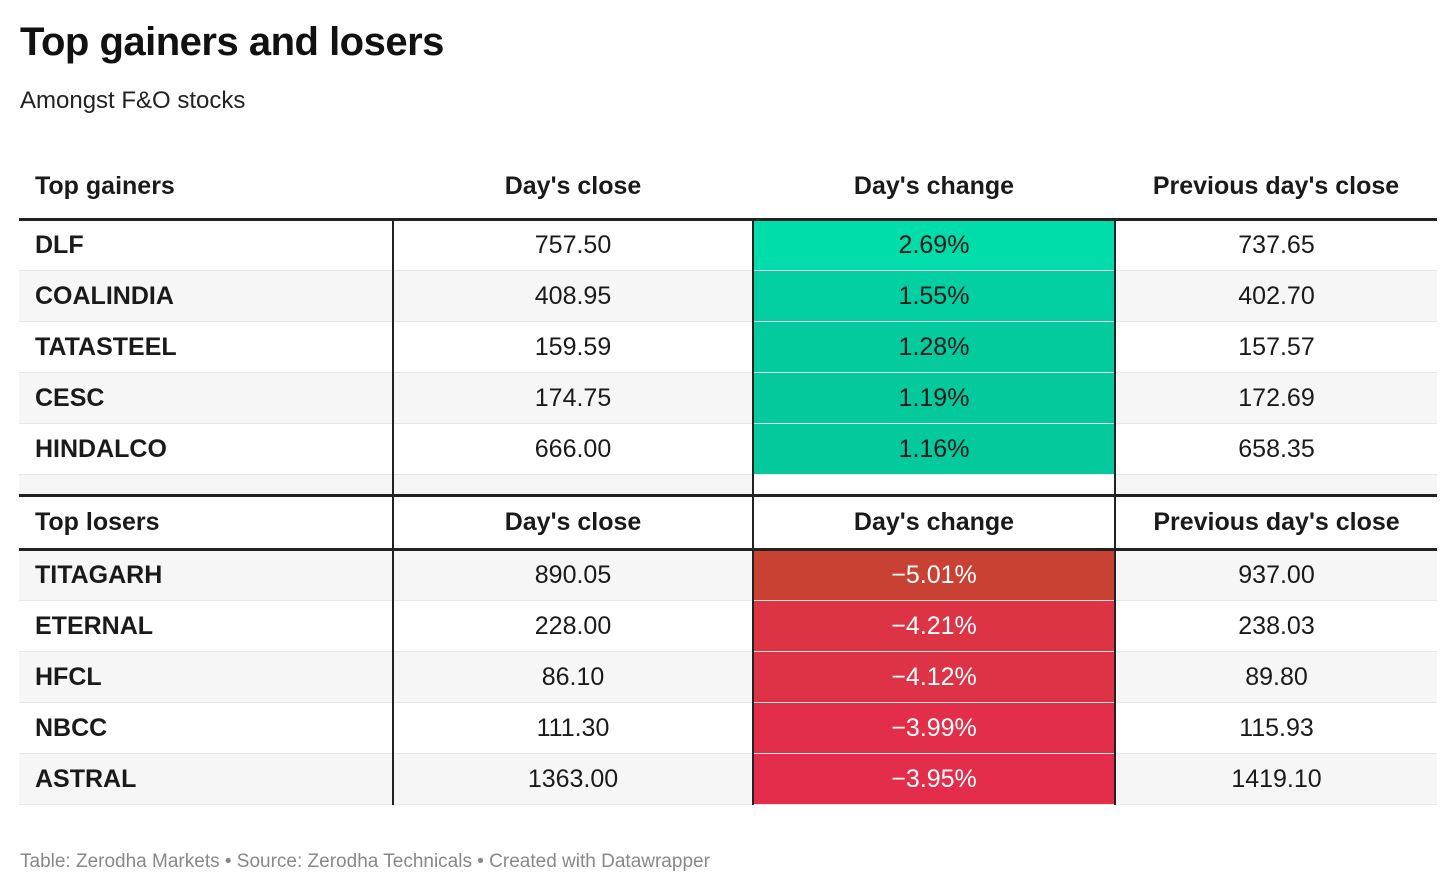 The image size is (1456, 894). What do you see at coordinates (206, 188) in the screenshot?
I see `column-header-top-gainers: Top gainers` at bounding box center [206, 188].